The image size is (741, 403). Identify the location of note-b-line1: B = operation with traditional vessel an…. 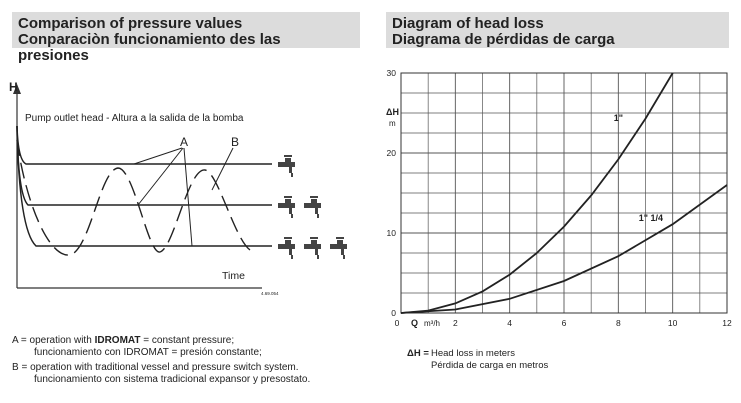
(155, 367).